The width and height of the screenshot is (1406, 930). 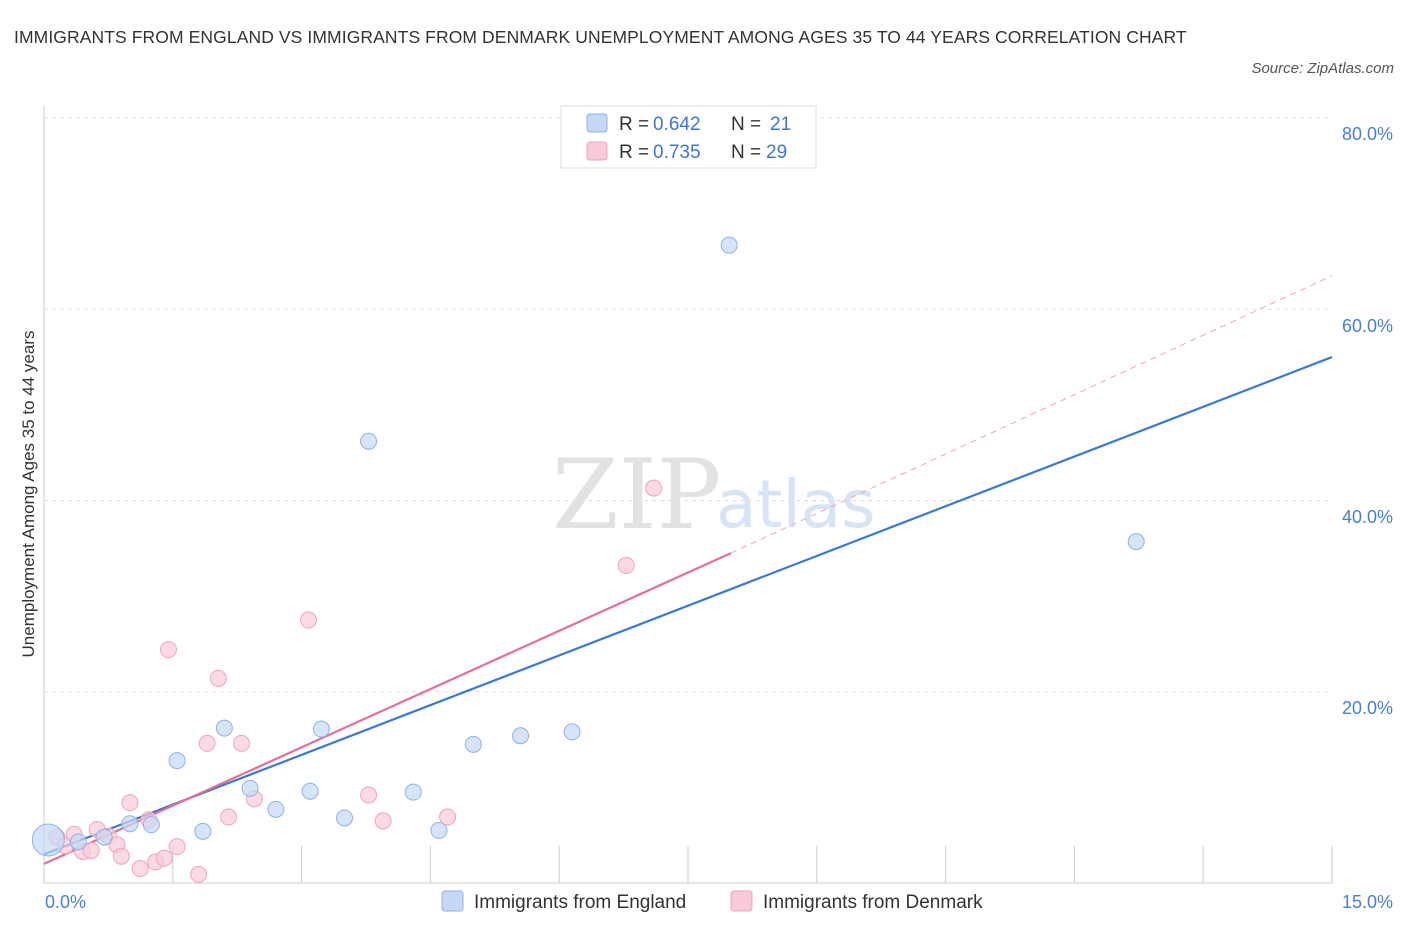 I want to click on england-r-value: 0.642, so click(x=677, y=124).